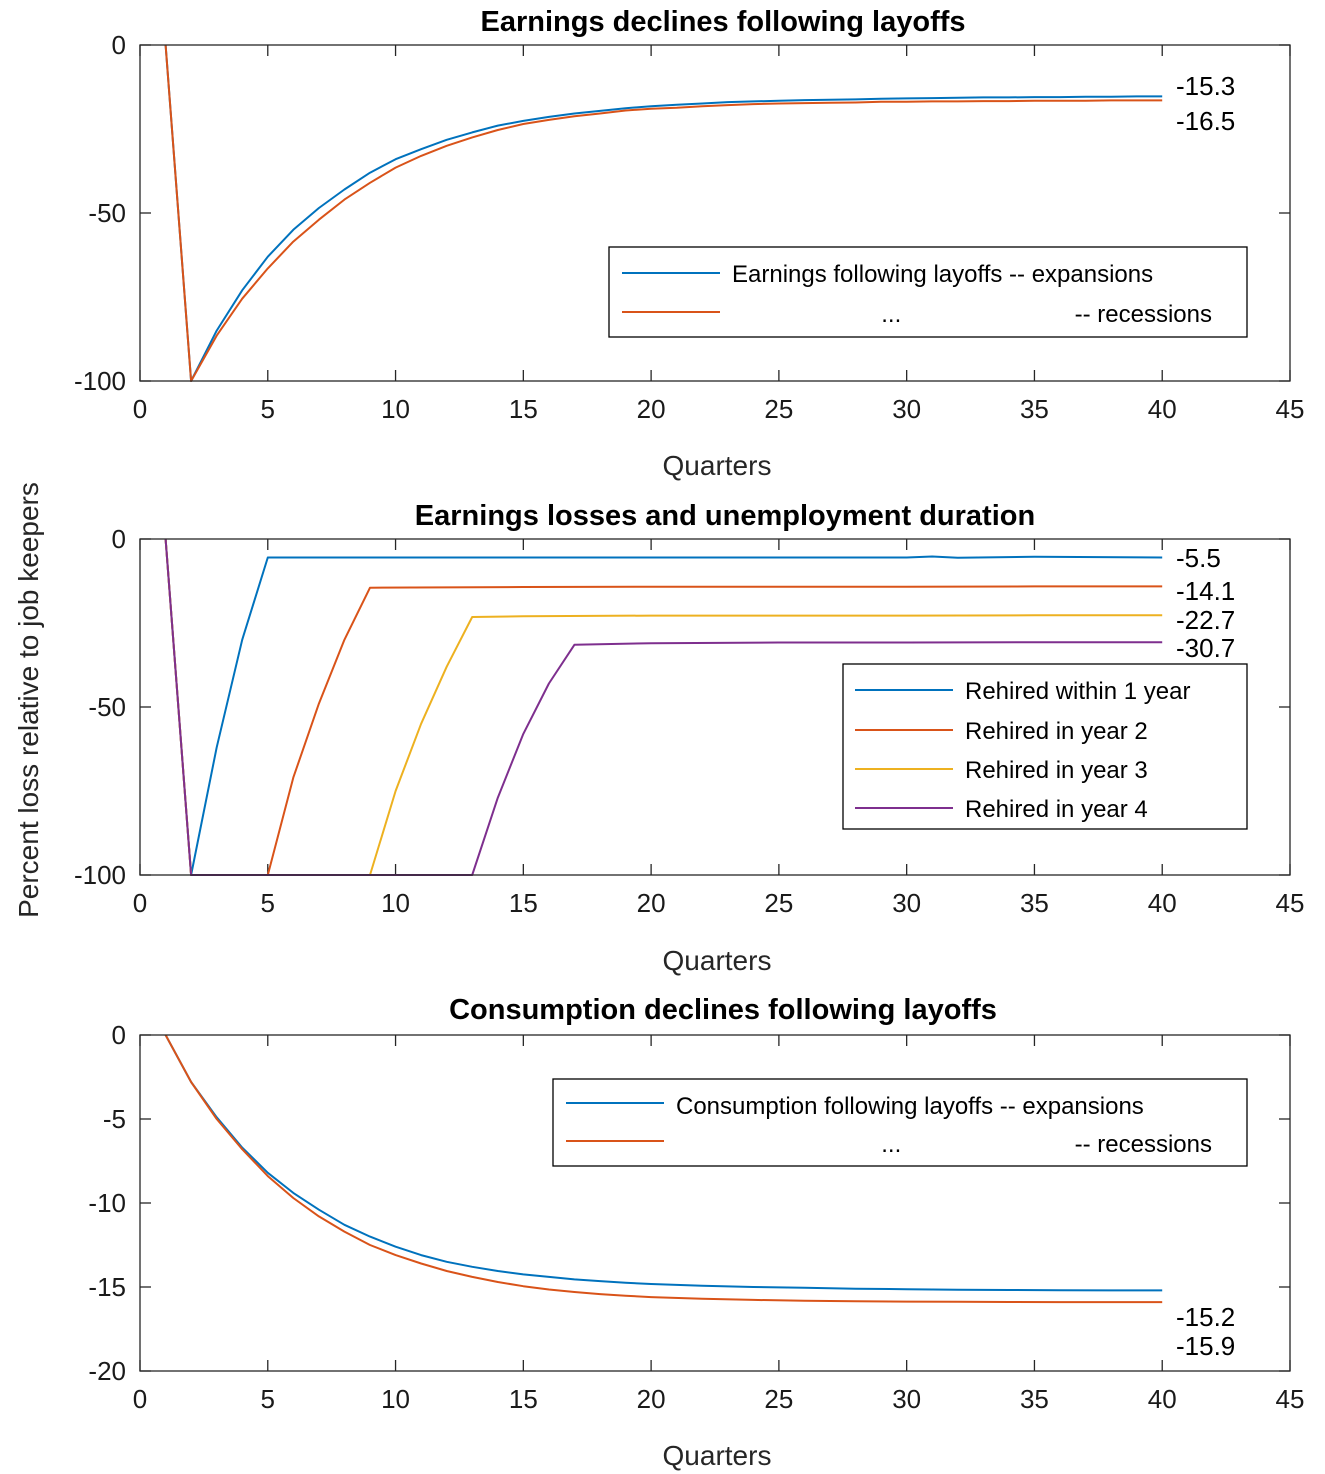 The image size is (1325, 1474). What do you see at coordinates (107, 1203) in the screenshot?
I see `y-tick-label: -10` at bounding box center [107, 1203].